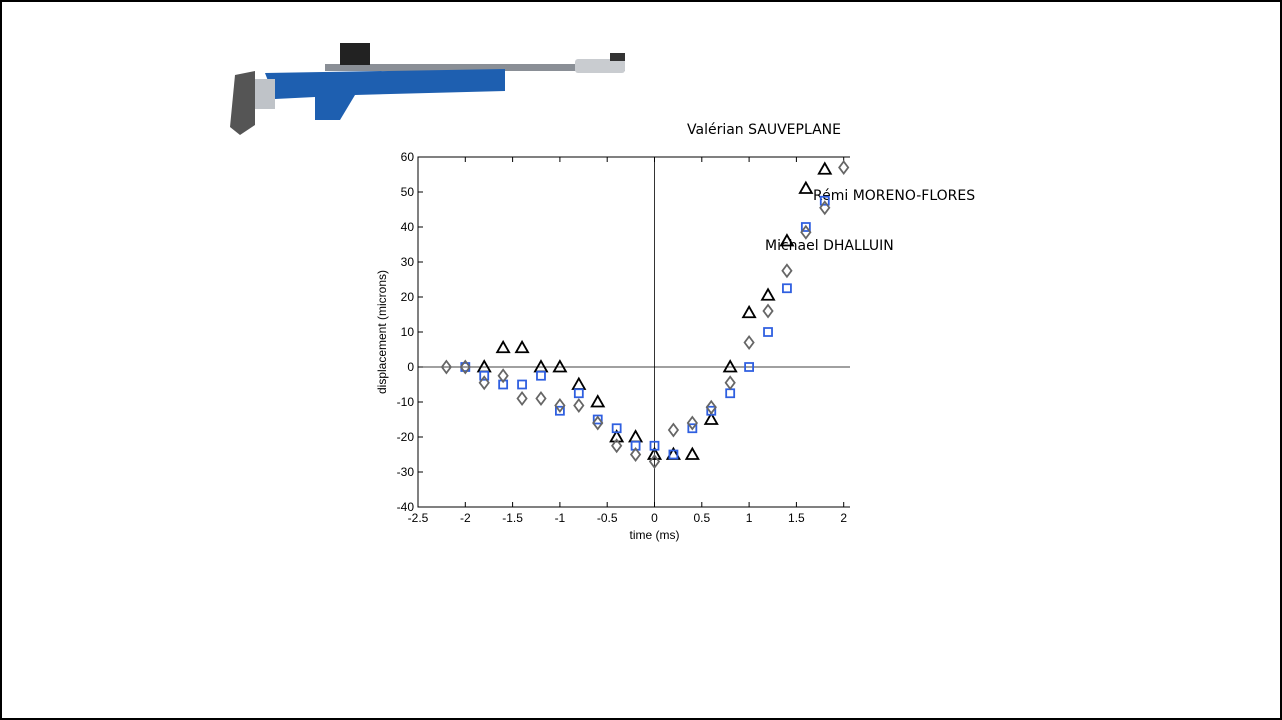 The image size is (1282, 720). What do you see at coordinates (418, 518) in the screenshot?
I see `x-tick-label: -2.5` at bounding box center [418, 518].